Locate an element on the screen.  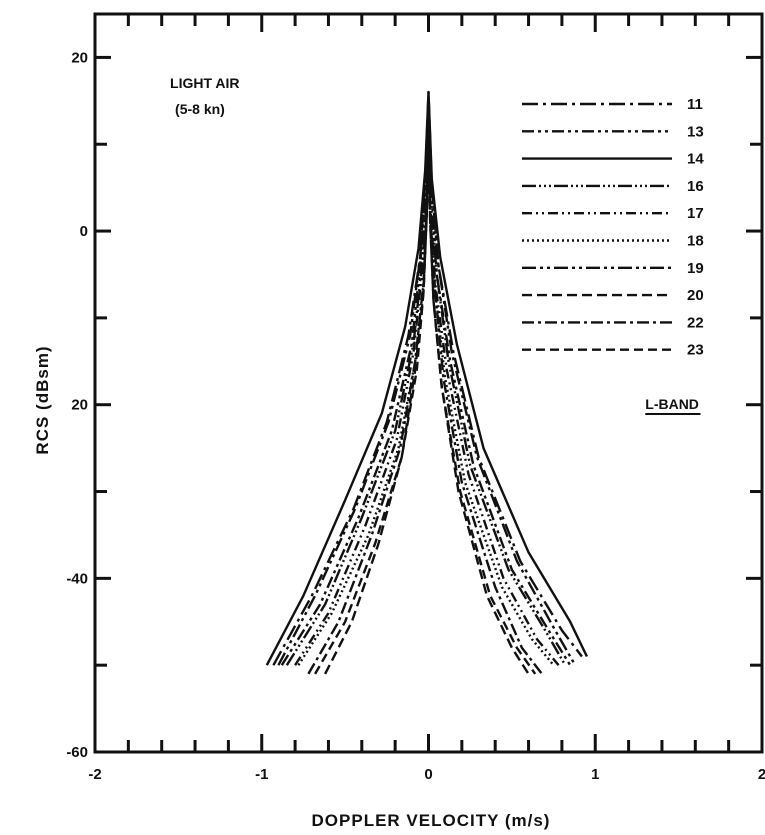
legend-label-14: 14 is located at coordinates (695, 159).